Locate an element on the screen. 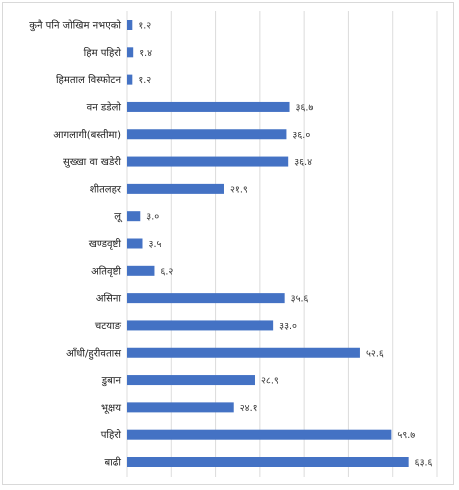 The height and width of the screenshot is (490, 459). data-label: ३६.४ is located at coordinates (303, 162).